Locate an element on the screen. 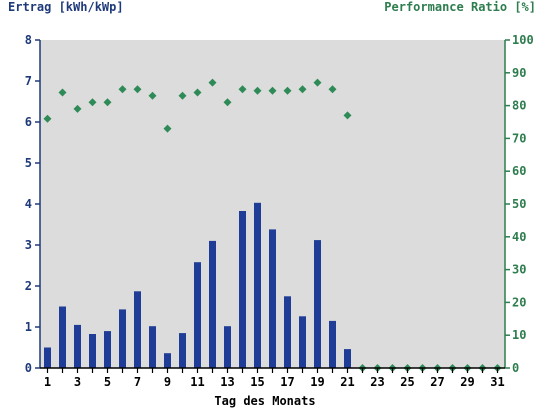 The image size is (544, 408). right-axis-title: Performance Ratio [%] is located at coordinates (460, 7).